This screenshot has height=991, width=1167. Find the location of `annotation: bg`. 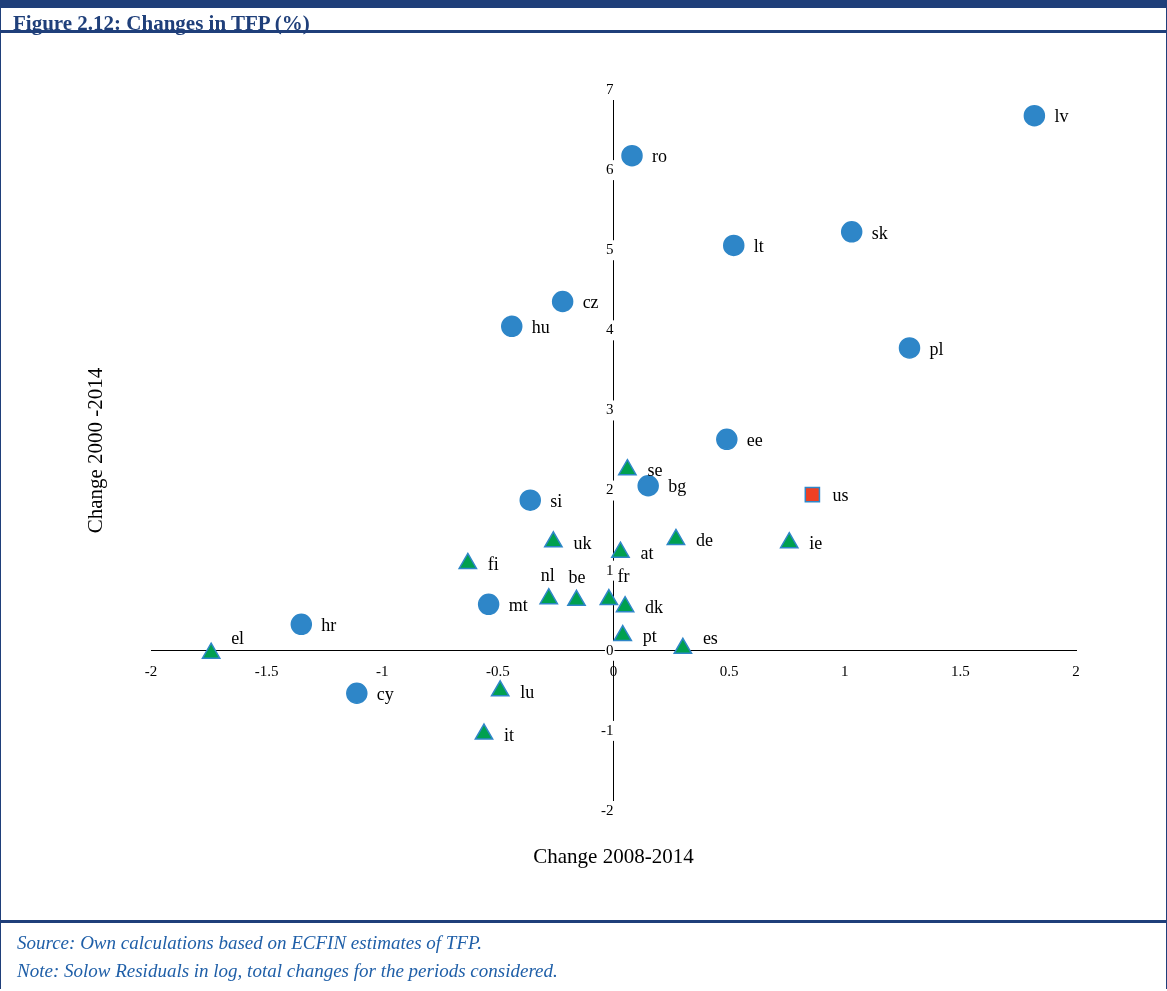

annotation: bg is located at coordinates (677, 486).